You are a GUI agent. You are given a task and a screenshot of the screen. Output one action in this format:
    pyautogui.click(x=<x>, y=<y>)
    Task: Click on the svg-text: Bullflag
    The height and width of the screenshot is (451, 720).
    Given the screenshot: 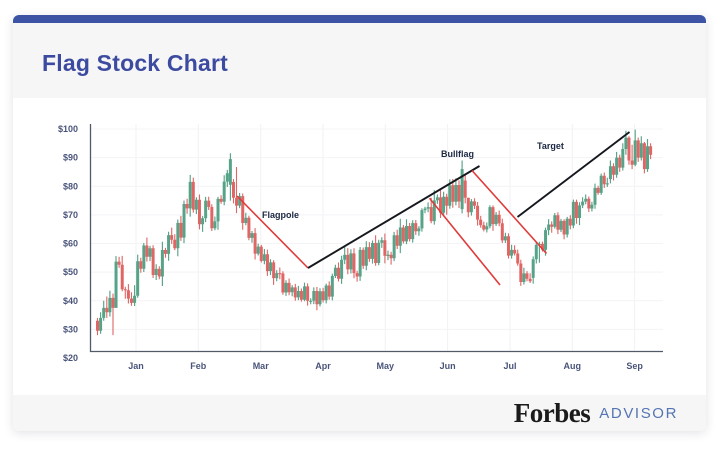 What is the action you would take?
    pyautogui.click(x=457, y=154)
    